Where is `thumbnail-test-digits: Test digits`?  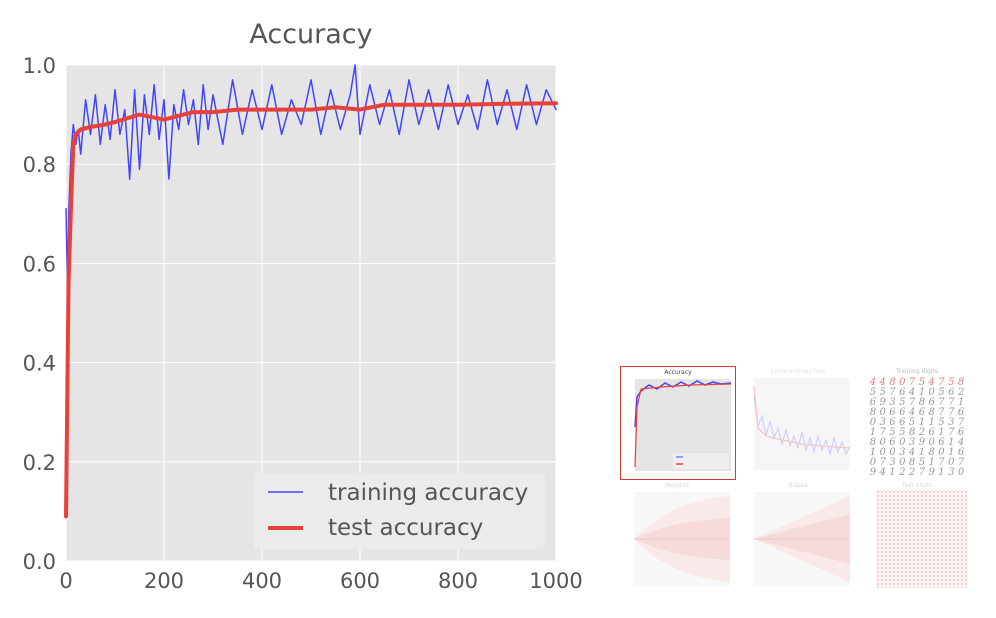
thumbnail-test-digits: Test digits is located at coordinates (917, 537).